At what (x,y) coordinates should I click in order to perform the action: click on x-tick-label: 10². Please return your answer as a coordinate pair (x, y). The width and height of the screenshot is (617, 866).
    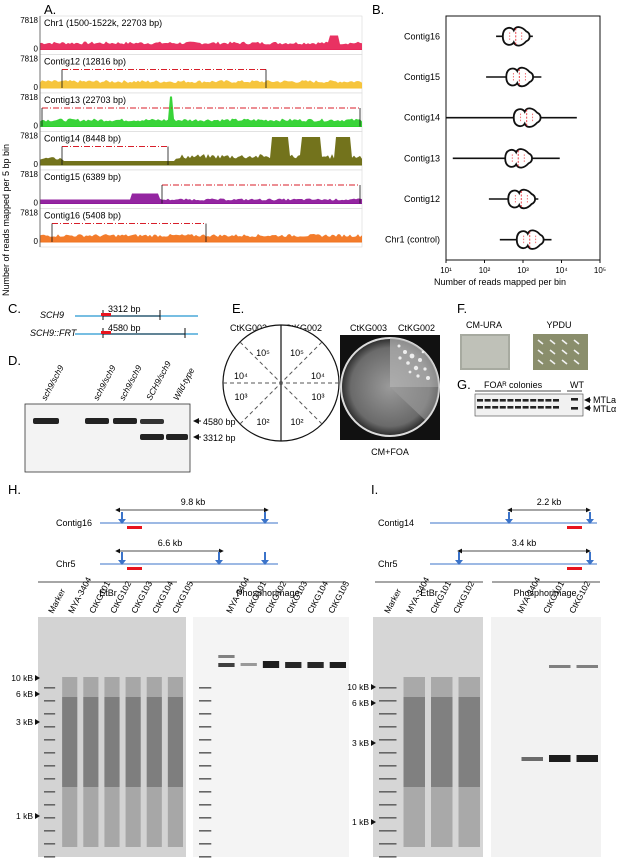
    Looking at the image, I should click on (485, 270).